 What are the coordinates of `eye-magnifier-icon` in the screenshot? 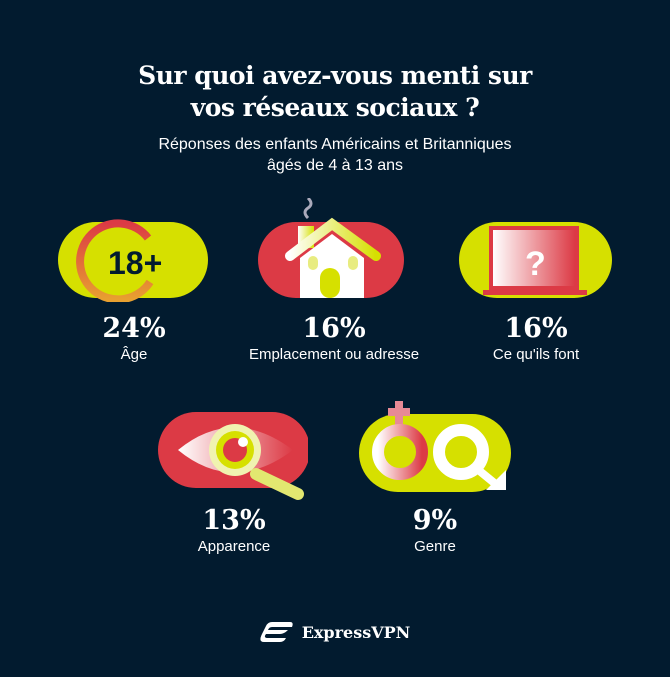 It's located at (233, 456).